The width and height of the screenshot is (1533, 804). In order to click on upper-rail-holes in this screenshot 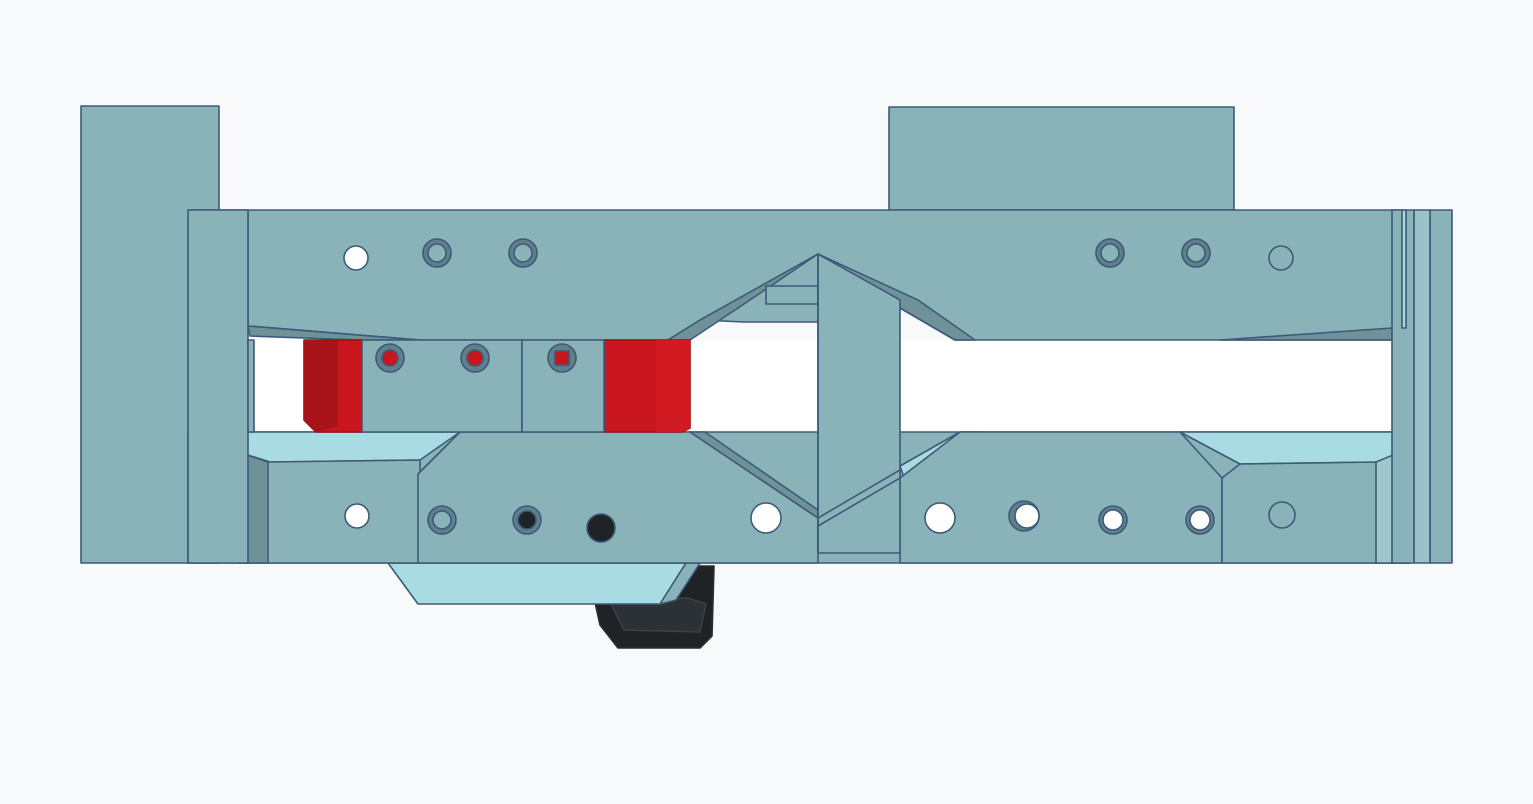, I will do `click(818, 254)`.